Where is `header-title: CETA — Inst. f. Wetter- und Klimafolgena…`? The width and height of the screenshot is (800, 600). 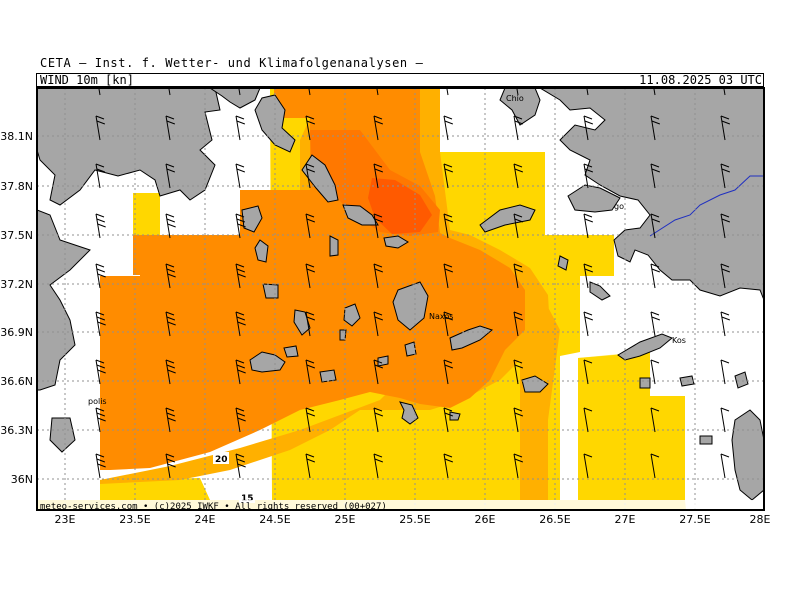
header-title: CETA — Inst. f. Wetter- und Klimafolgena… is located at coordinates (232, 63).